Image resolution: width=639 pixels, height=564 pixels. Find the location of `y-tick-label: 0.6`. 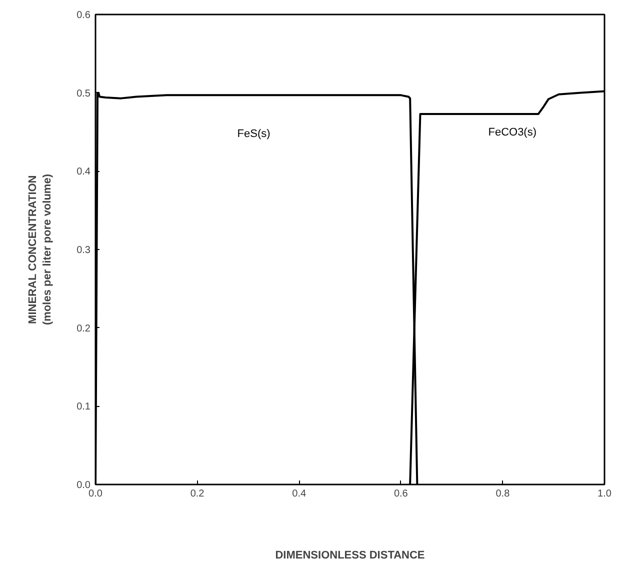

y-tick-label: 0.6 is located at coordinates (83, 15).